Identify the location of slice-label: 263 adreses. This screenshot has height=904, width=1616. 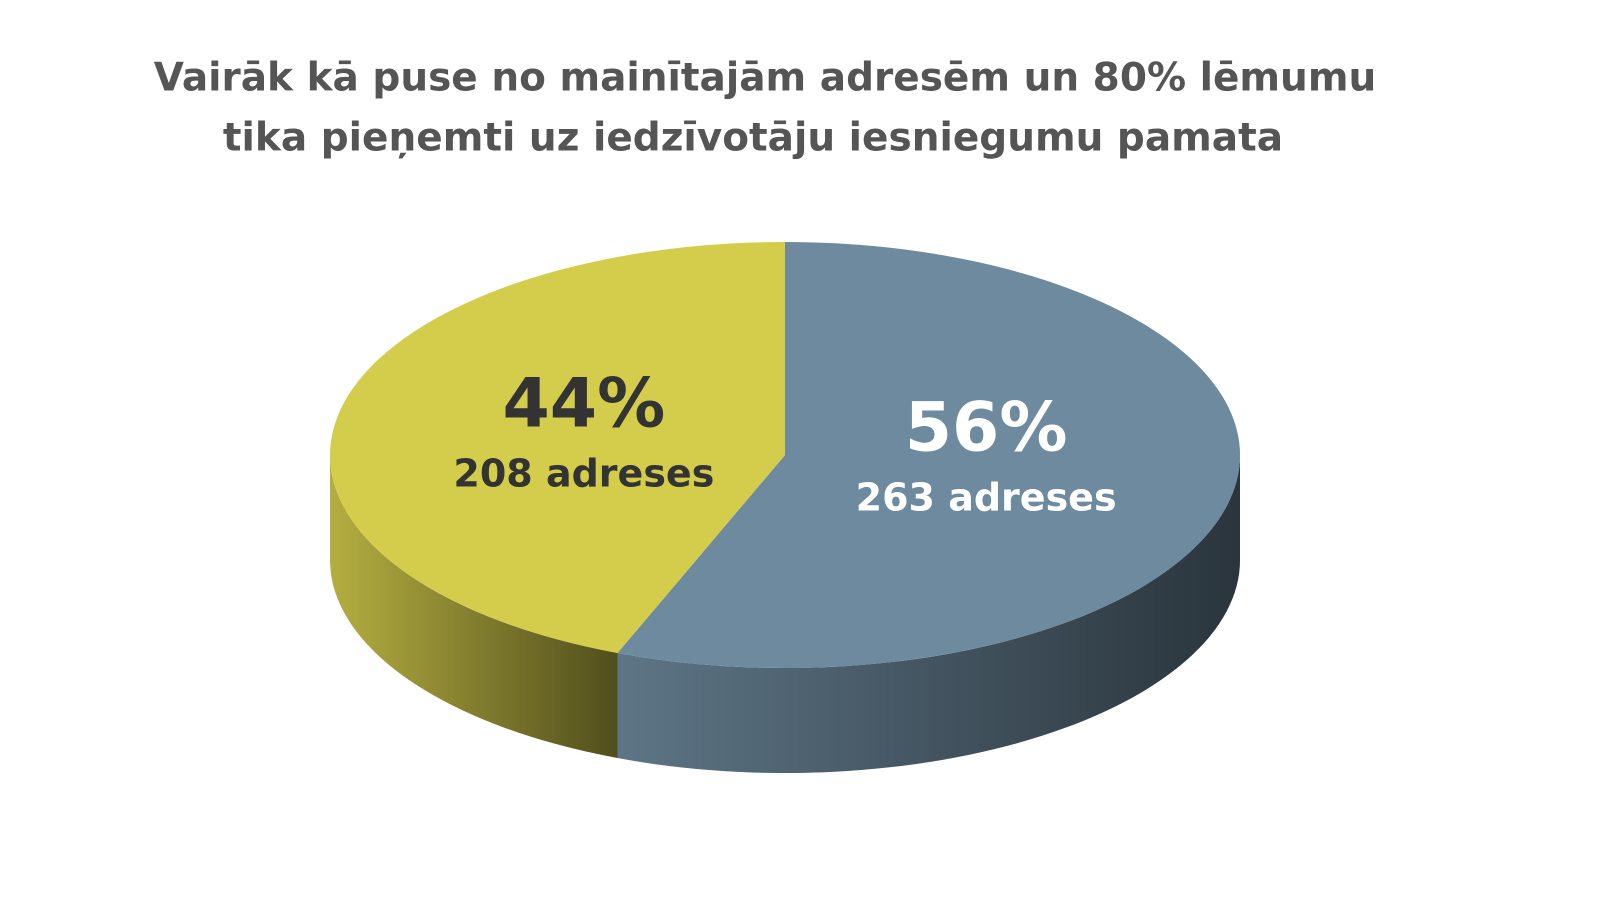
(986, 497).